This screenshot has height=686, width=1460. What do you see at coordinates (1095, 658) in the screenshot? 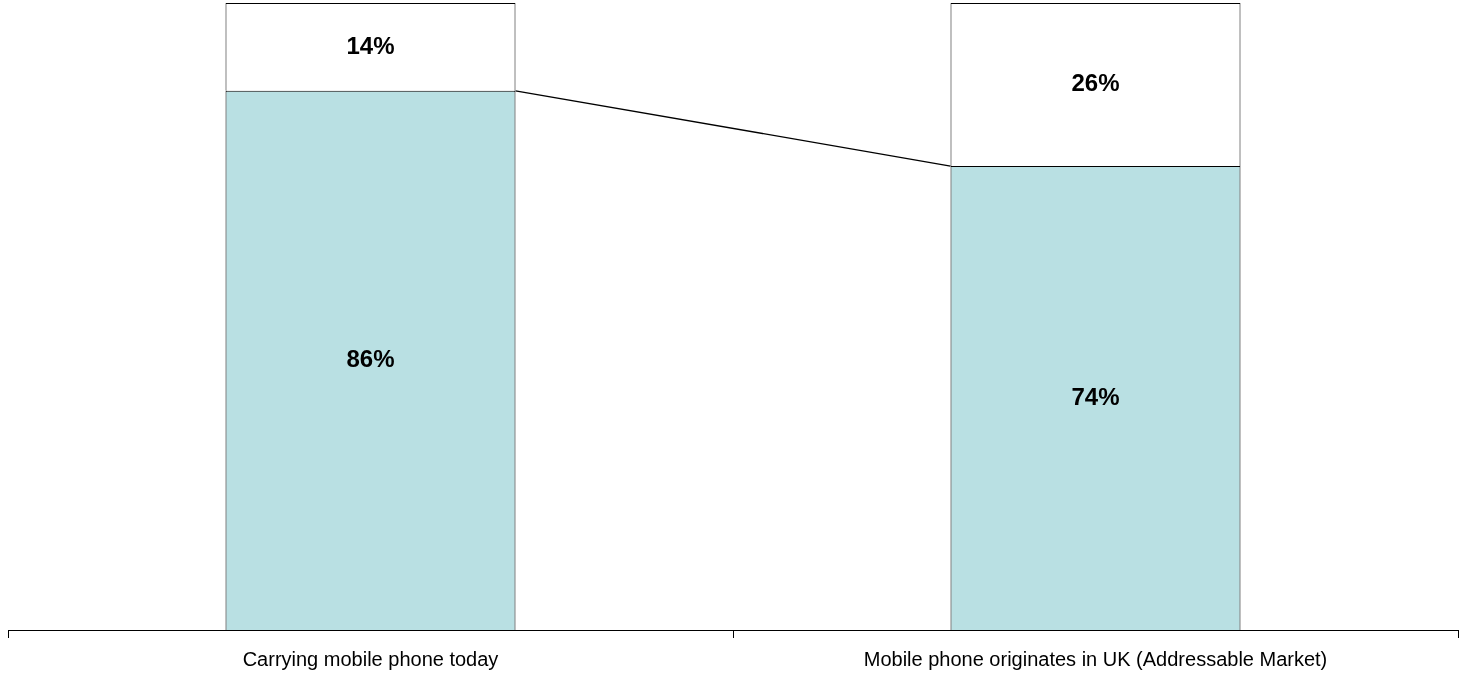
I see `x-tick-label: Mobile phone originates in UK (Addressable Market)` at bounding box center [1095, 658].